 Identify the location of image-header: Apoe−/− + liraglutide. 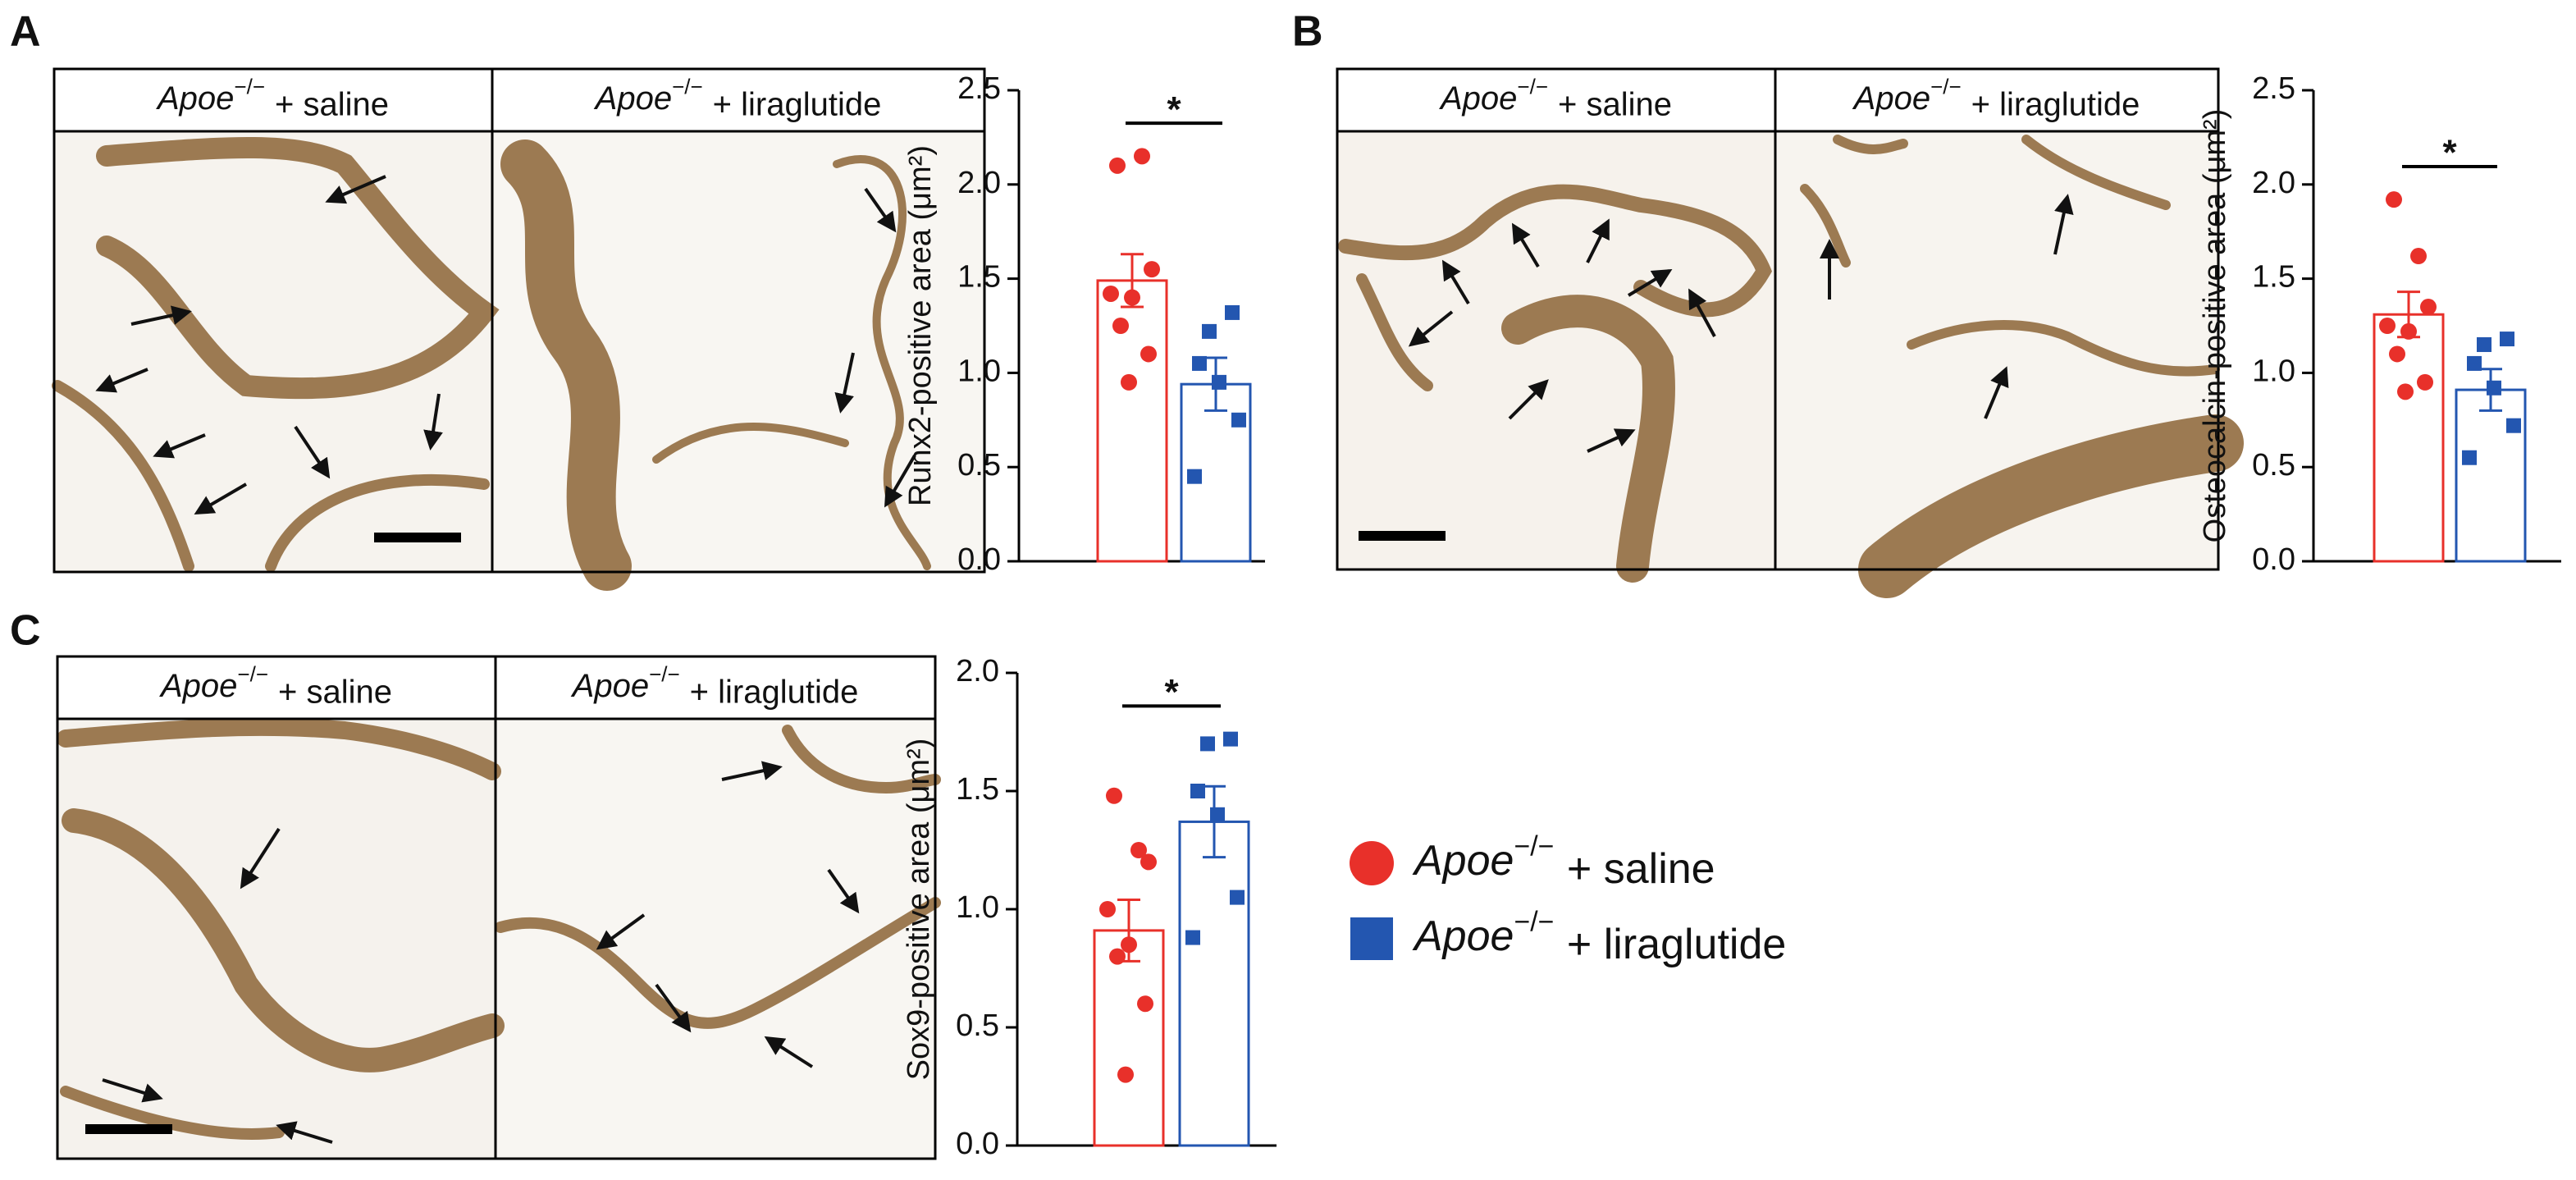
(1996, 99).